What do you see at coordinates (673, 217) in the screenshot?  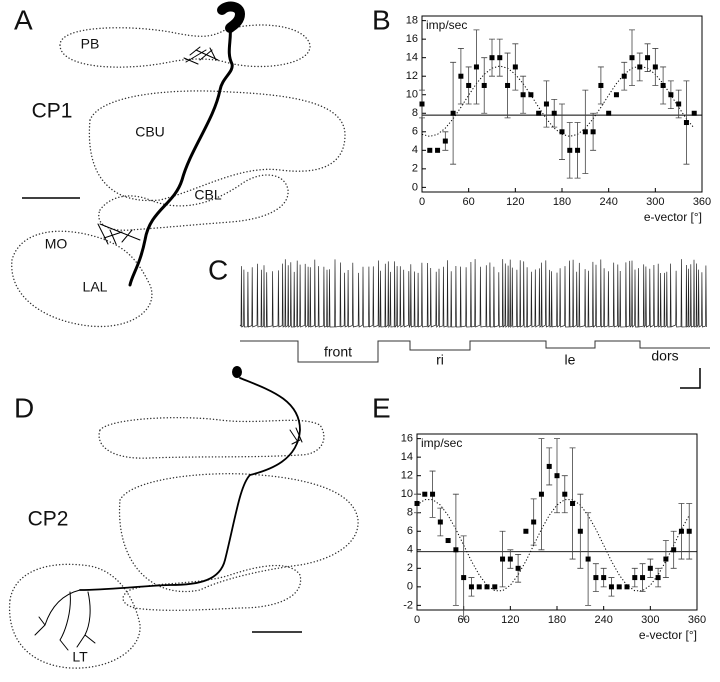 I see `x-axis-label: e-vector [°]` at bounding box center [673, 217].